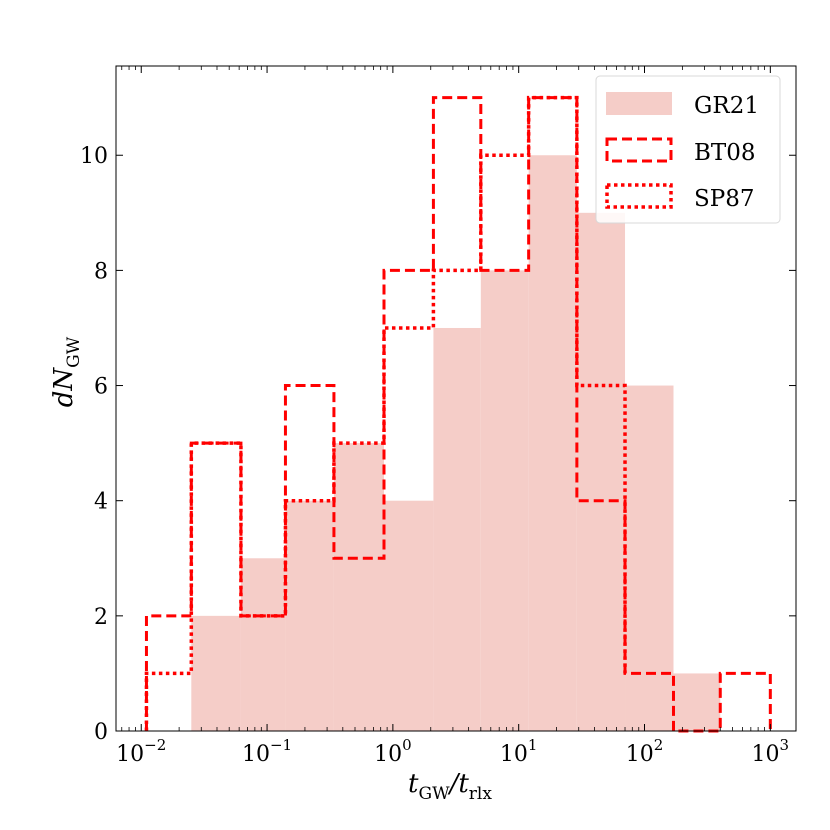 This screenshot has width=830, height=830. What do you see at coordinates (101, 387) in the screenshot?
I see `y-tick-label-3: 6` at bounding box center [101, 387].